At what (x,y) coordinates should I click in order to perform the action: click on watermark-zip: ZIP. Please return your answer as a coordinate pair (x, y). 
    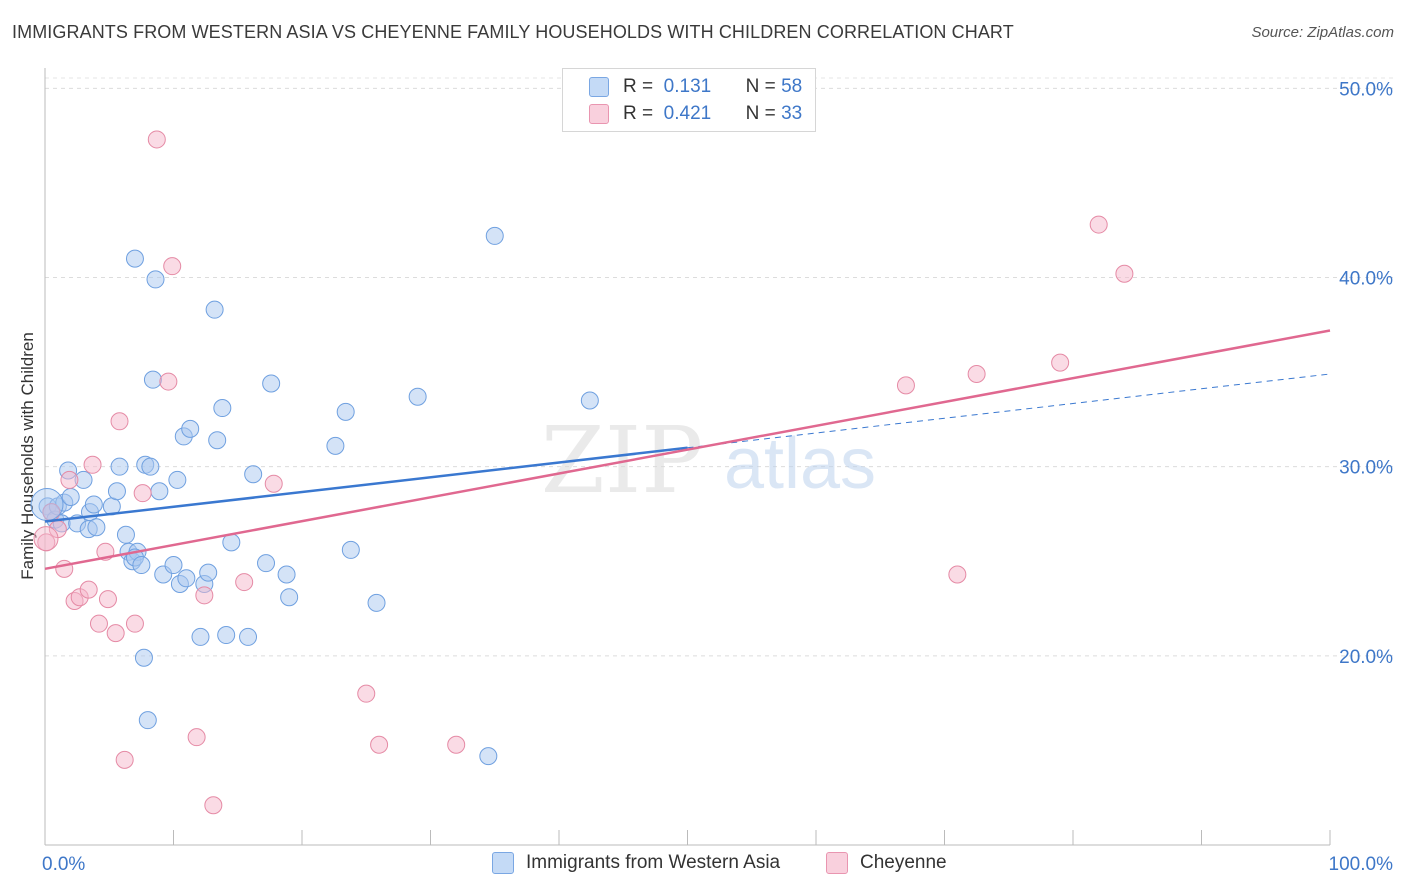
    Looking at the image, I should click on (622, 460).